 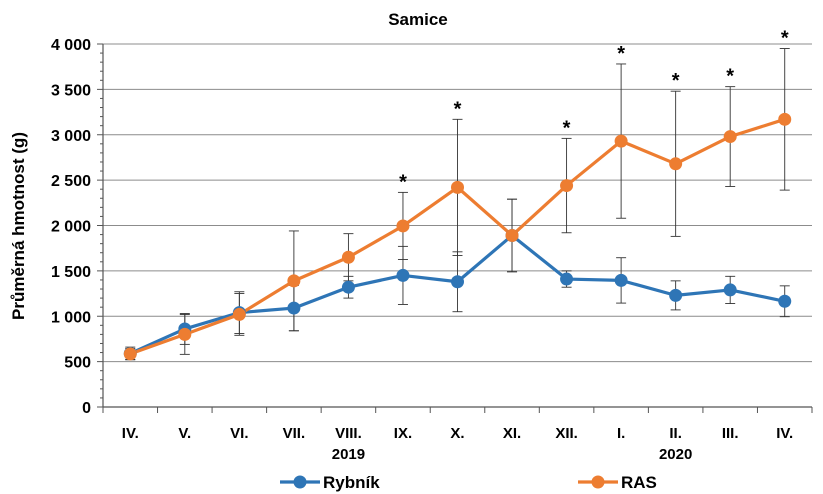 What do you see at coordinates (18, 226) in the screenshot?
I see `y-axis-label: Průměrná hmotnost (g)` at bounding box center [18, 226].